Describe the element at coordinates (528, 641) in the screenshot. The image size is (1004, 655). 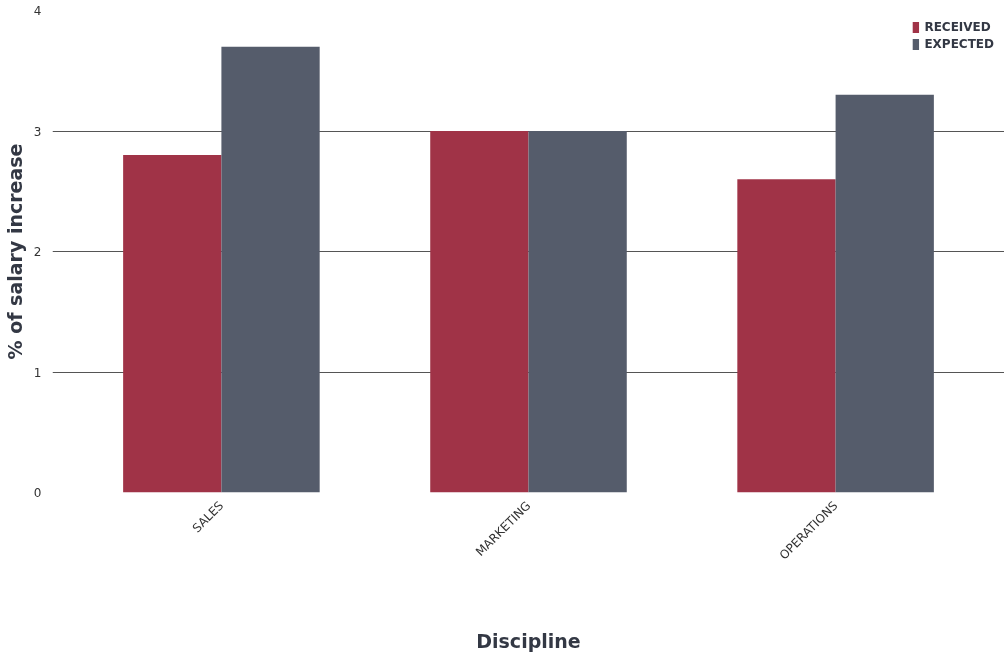
I see `x-axis-title: Discipline` at that location.